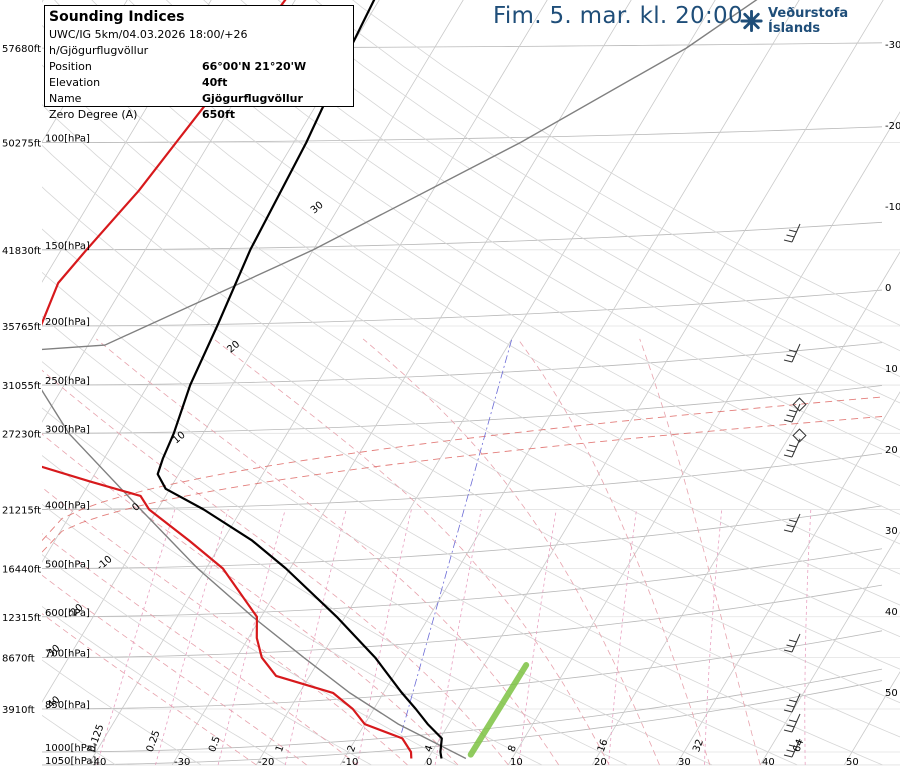 This screenshot has width=900, height=768. I want to click on right-scale-label: 10, so click(891, 369).